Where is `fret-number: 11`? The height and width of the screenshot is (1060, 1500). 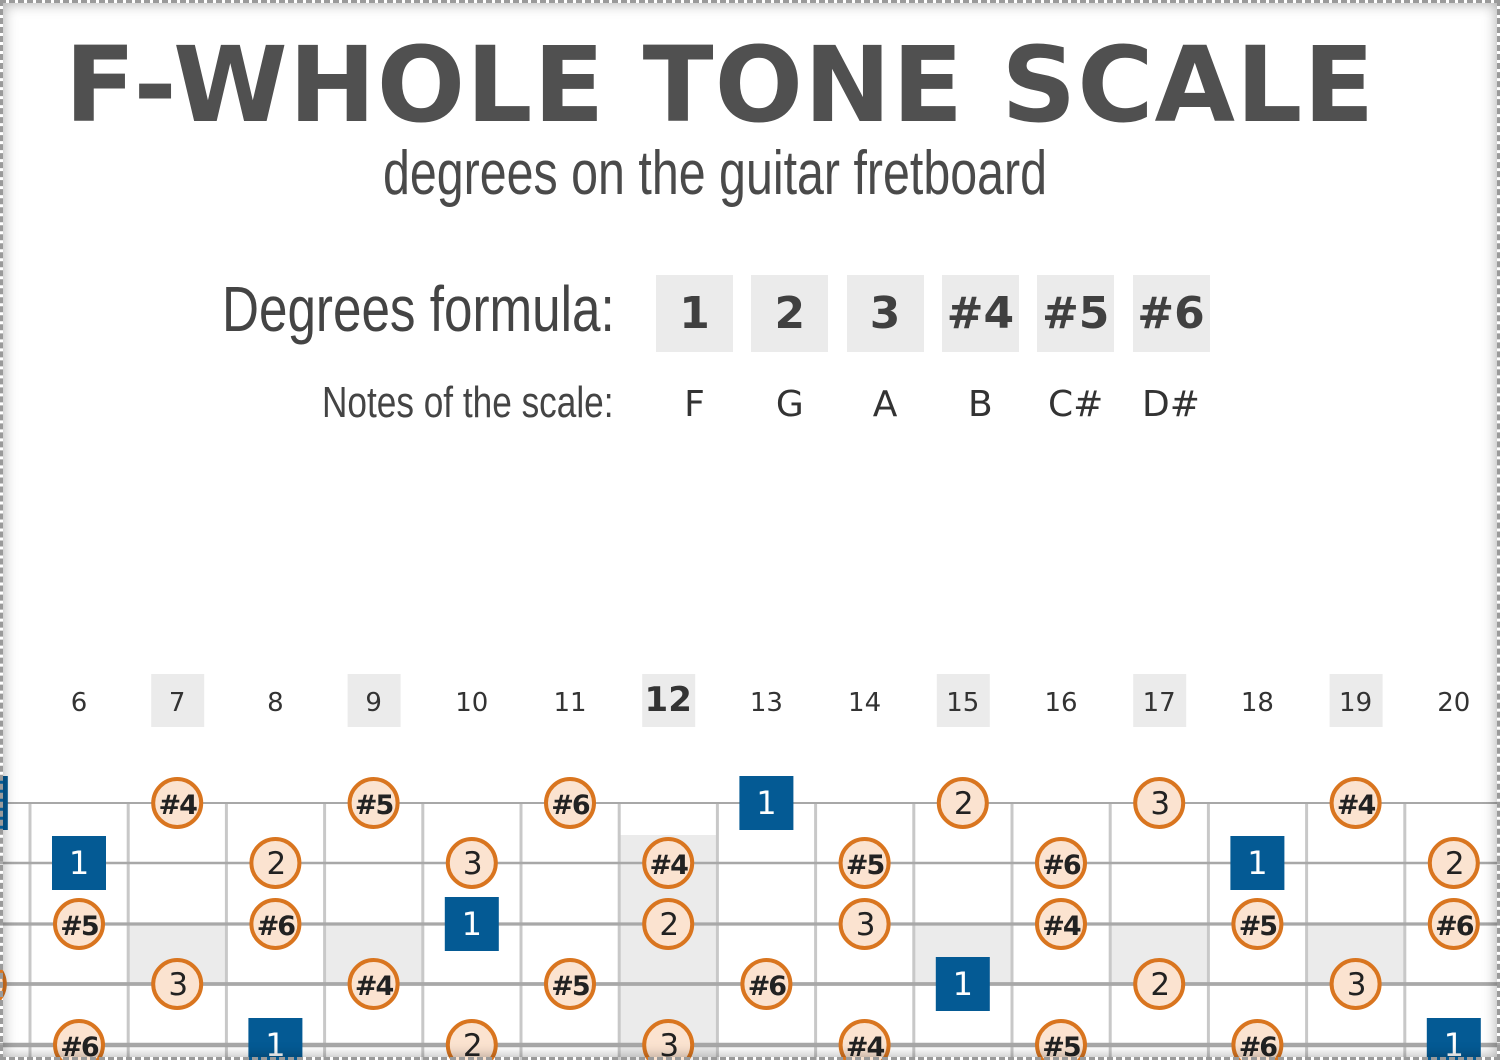
fret-number: 11 is located at coordinates (569, 703).